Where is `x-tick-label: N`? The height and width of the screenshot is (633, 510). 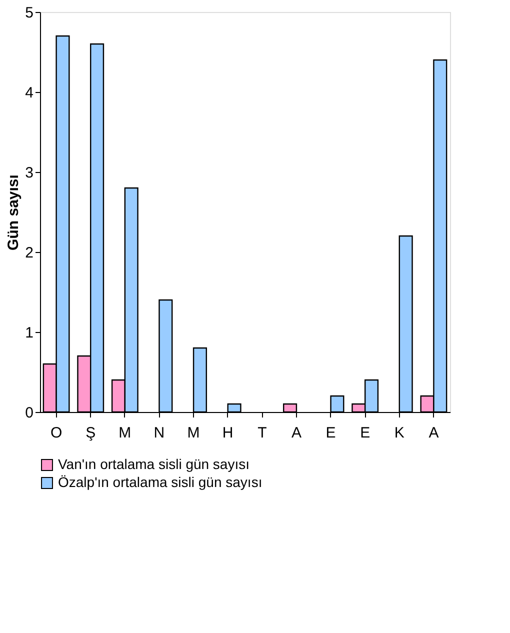
x-tick-label: N is located at coordinates (159, 433).